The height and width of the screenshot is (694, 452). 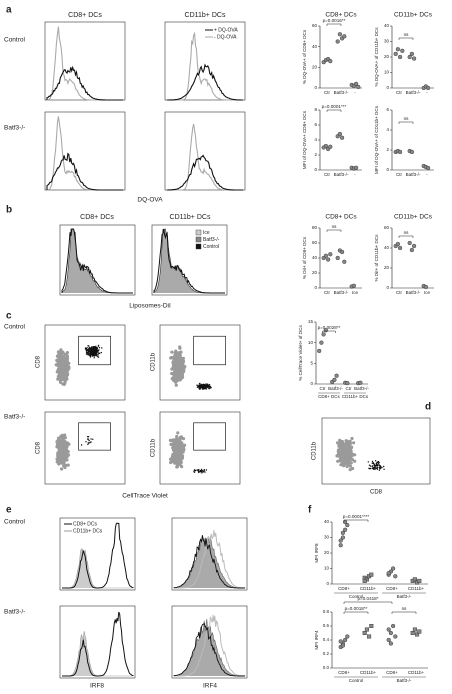 I want to click on panel-label: f, so click(x=310, y=510).